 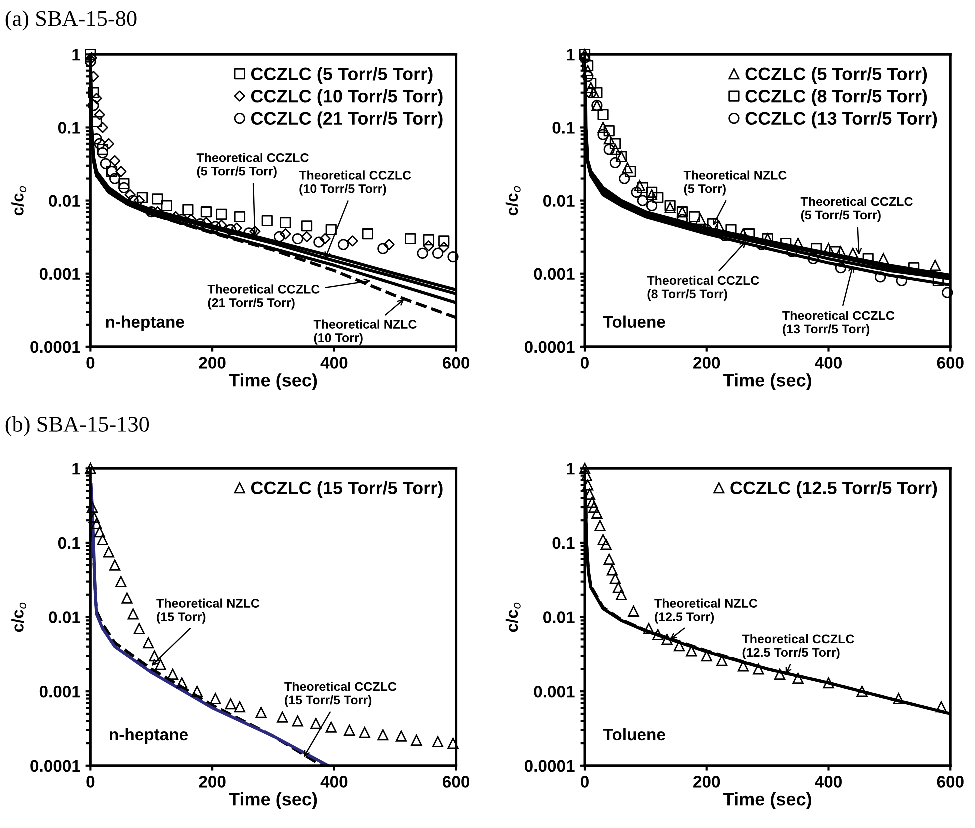 I want to click on chart-title: (b) SBA-15-130, so click(x=78, y=426).